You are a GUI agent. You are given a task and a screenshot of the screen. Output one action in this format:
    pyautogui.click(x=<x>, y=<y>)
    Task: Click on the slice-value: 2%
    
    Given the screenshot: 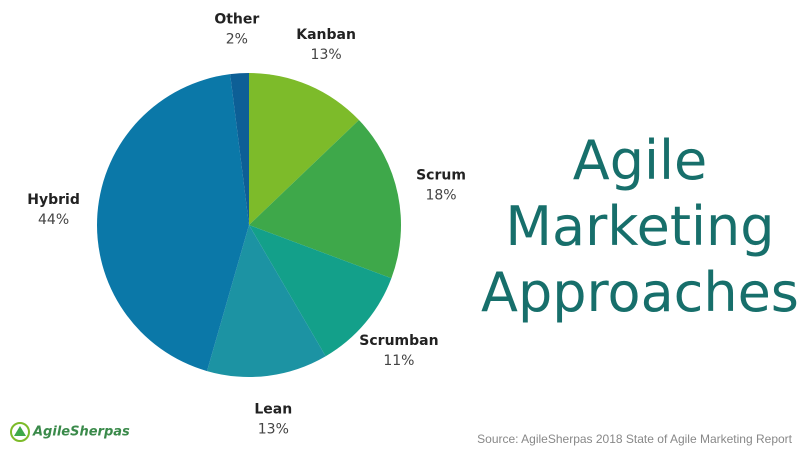 What is the action you would take?
    pyautogui.click(x=237, y=39)
    